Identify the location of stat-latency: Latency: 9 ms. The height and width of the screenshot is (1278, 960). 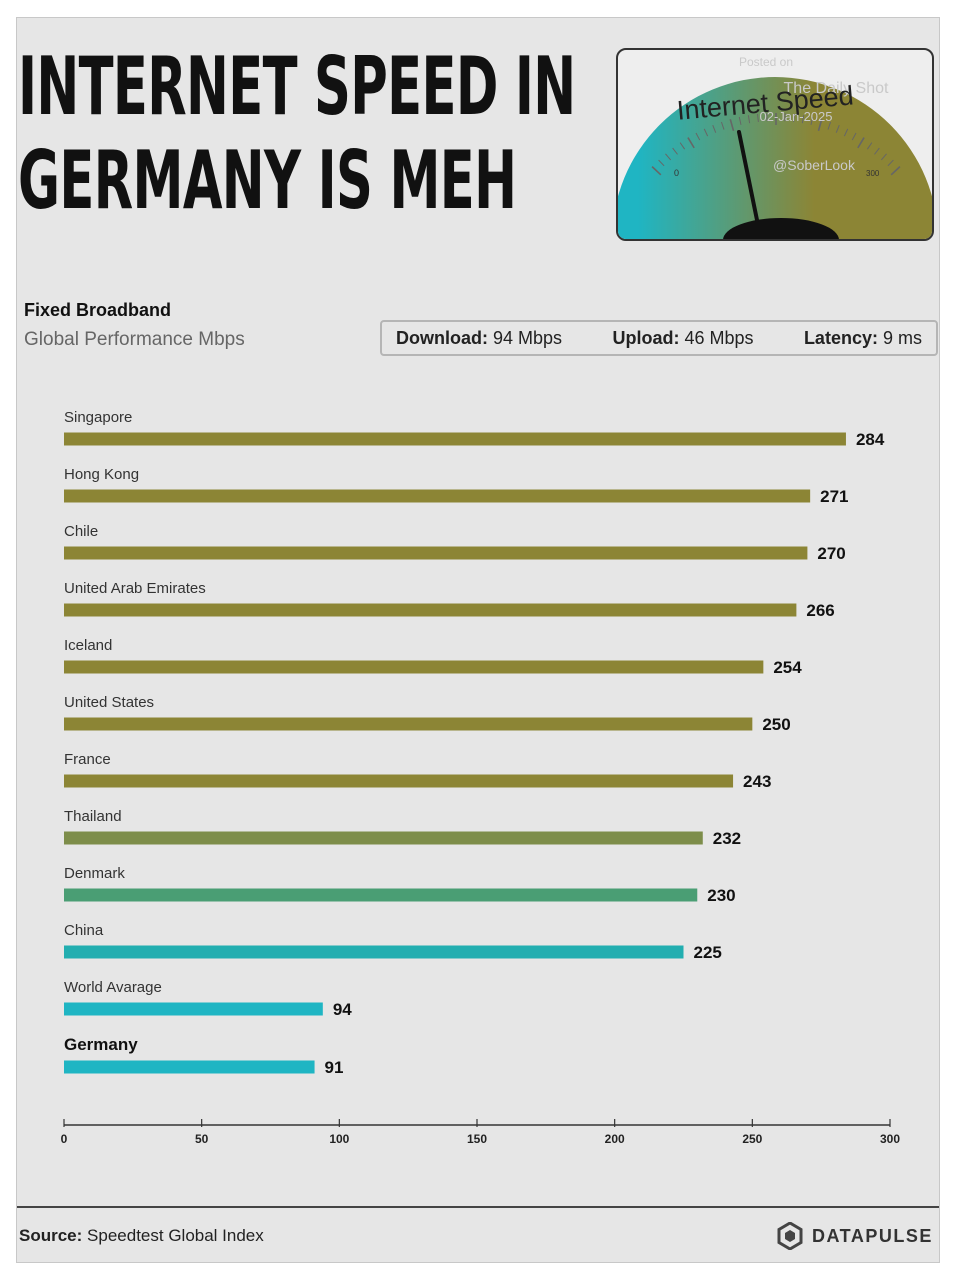
(863, 338).